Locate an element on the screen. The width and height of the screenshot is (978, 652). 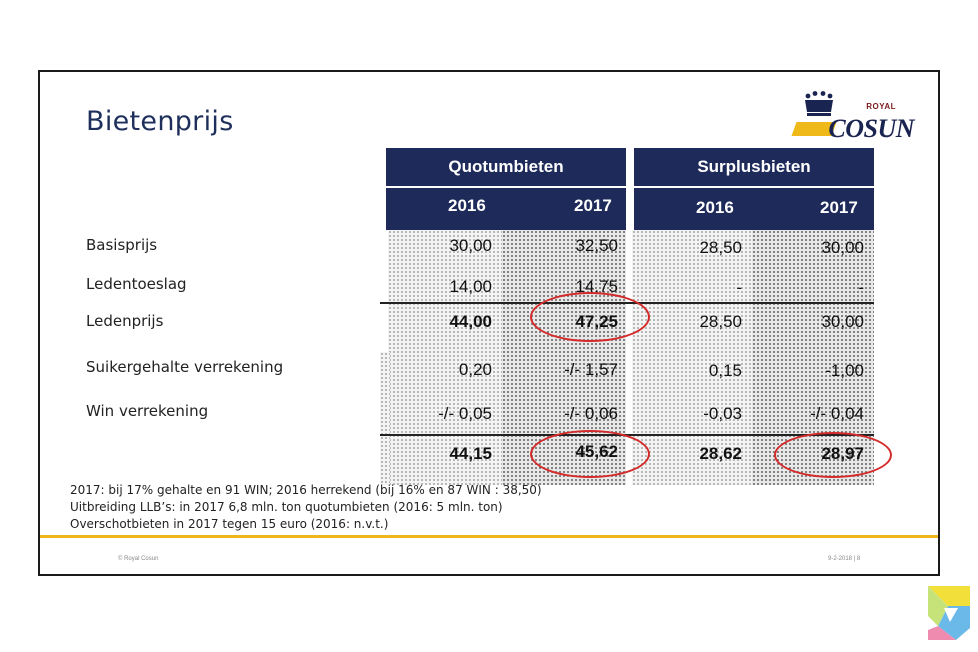
row-label-basisprijs: Basisprijs is located at coordinates (122, 245).